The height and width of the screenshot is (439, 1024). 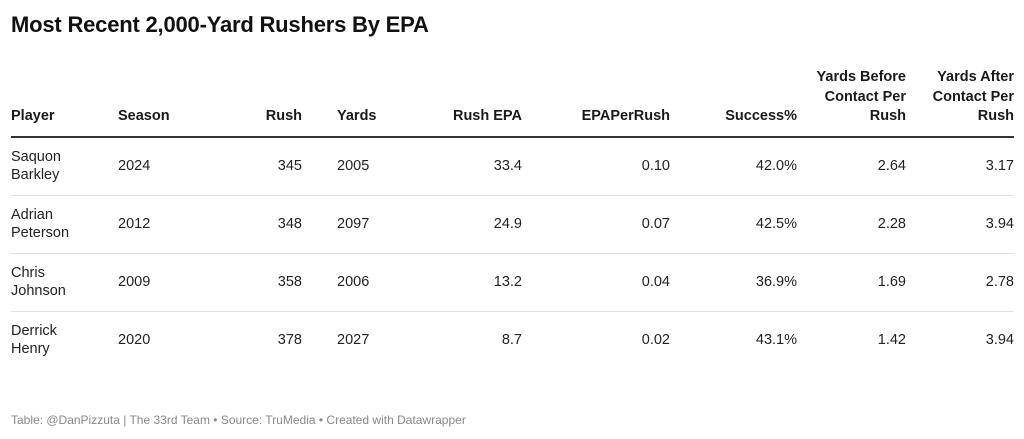 I want to click on season-cell: 2024, so click(x=158, y=166).